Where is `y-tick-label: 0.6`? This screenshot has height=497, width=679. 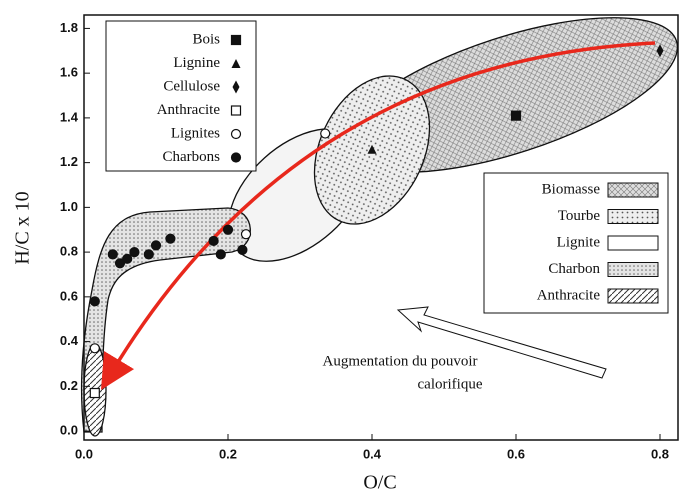 y-tick-label: 0.6 is located at coordinates (69, 295).